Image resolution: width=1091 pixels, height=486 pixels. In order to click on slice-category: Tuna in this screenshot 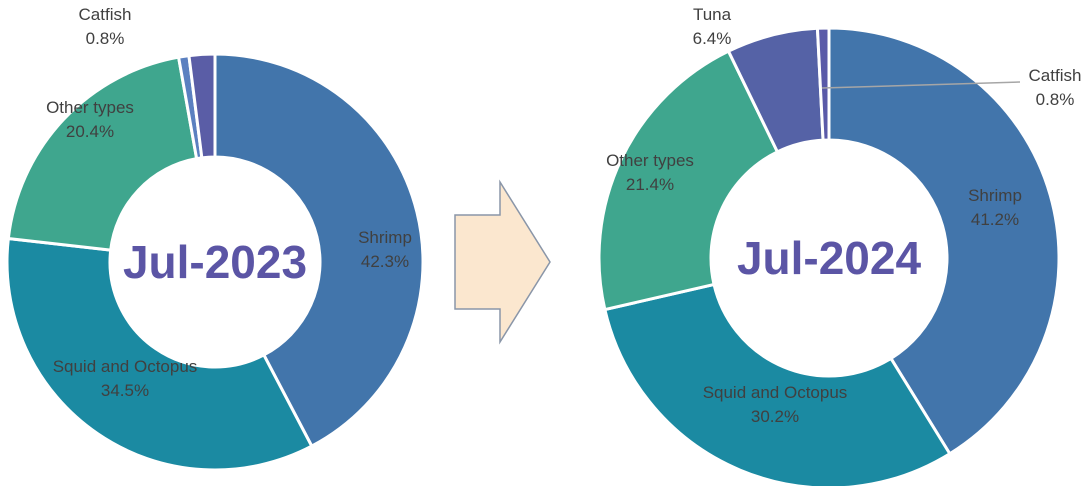, I will do `click(712, 14)`.